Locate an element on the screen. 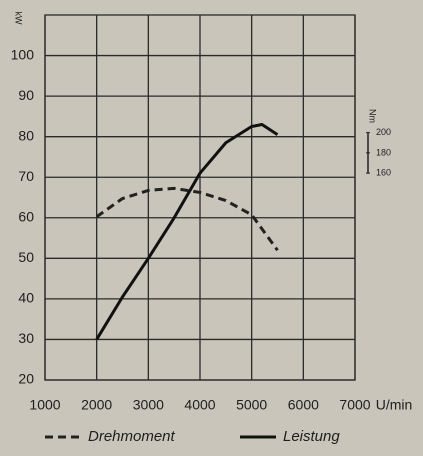 Image resolution: width=423 pixels, height=456 pixels. y-tick-label: 90 is located at coordinates (26, 95).